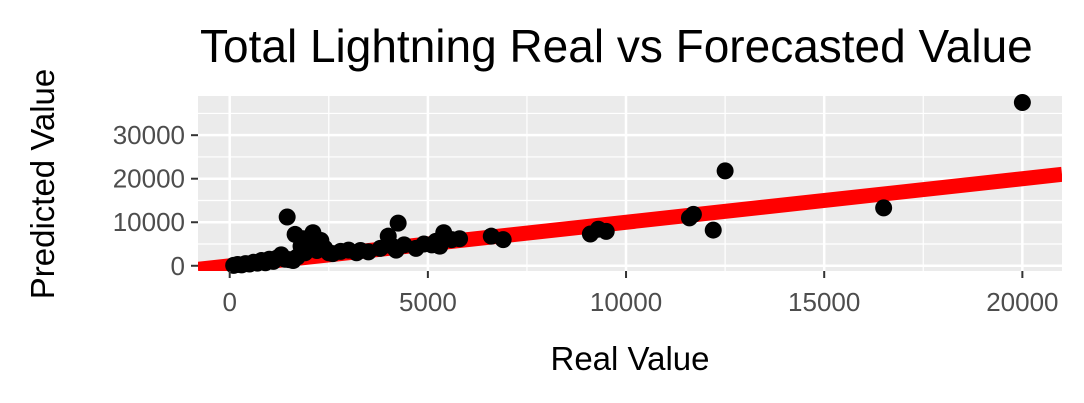 The height and width of the screenshot is (403, 1084). Describe the element at coordinates (178, 266) in the screenshot. I see `y-tick-label: 0` at that location.